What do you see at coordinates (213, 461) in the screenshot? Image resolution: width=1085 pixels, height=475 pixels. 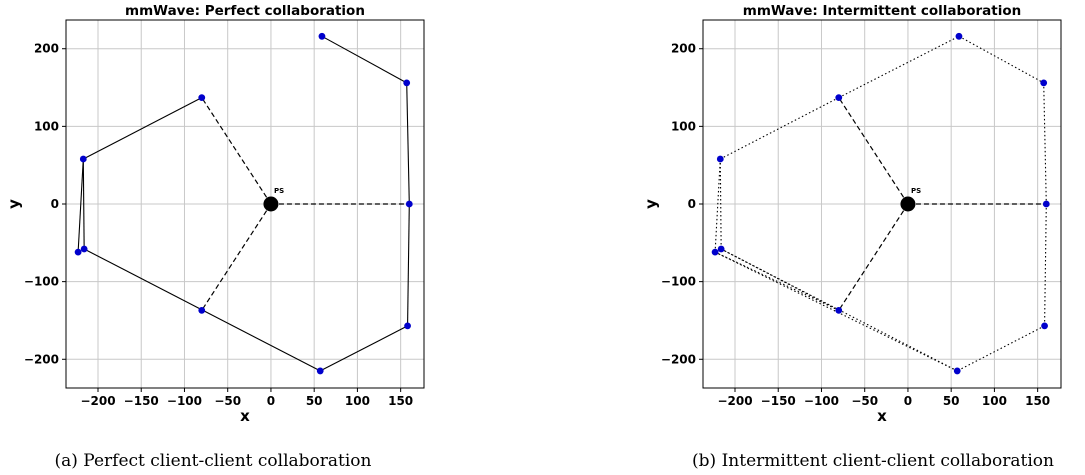 I see `figure-caption: (a) Perfect client-client collaboration` at bounding box center [213, 461].